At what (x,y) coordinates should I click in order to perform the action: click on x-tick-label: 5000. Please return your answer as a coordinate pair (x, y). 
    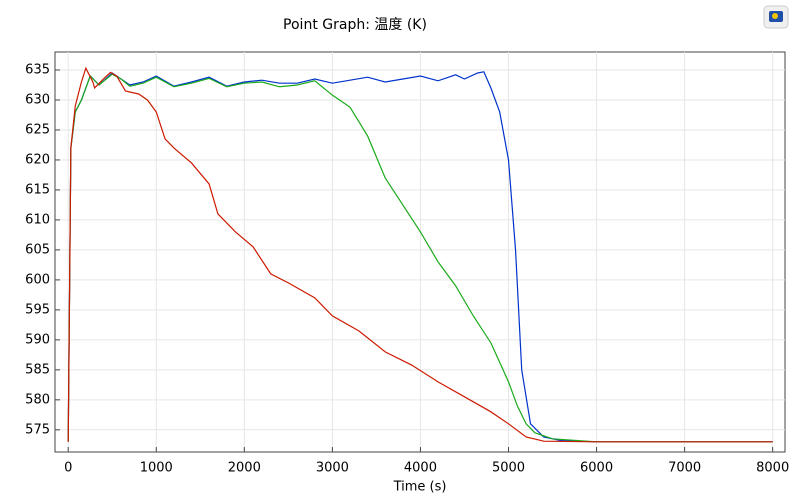
    Looking at the image, I should click on (508, 468).